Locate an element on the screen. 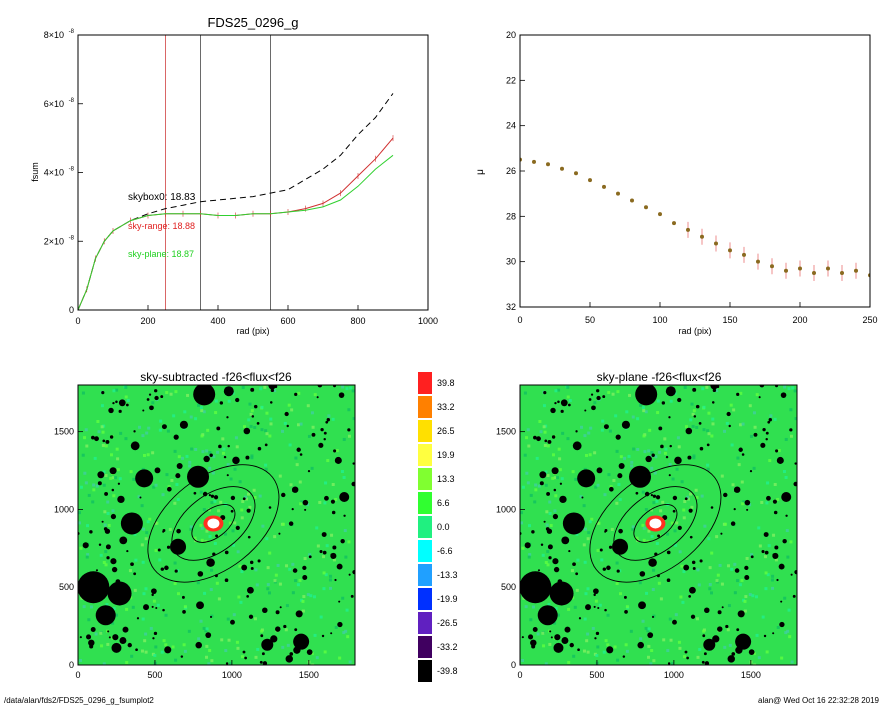 The height and width of the screenshot is (708, 885). galaxy-core-center is located at coordinates (213, 523).